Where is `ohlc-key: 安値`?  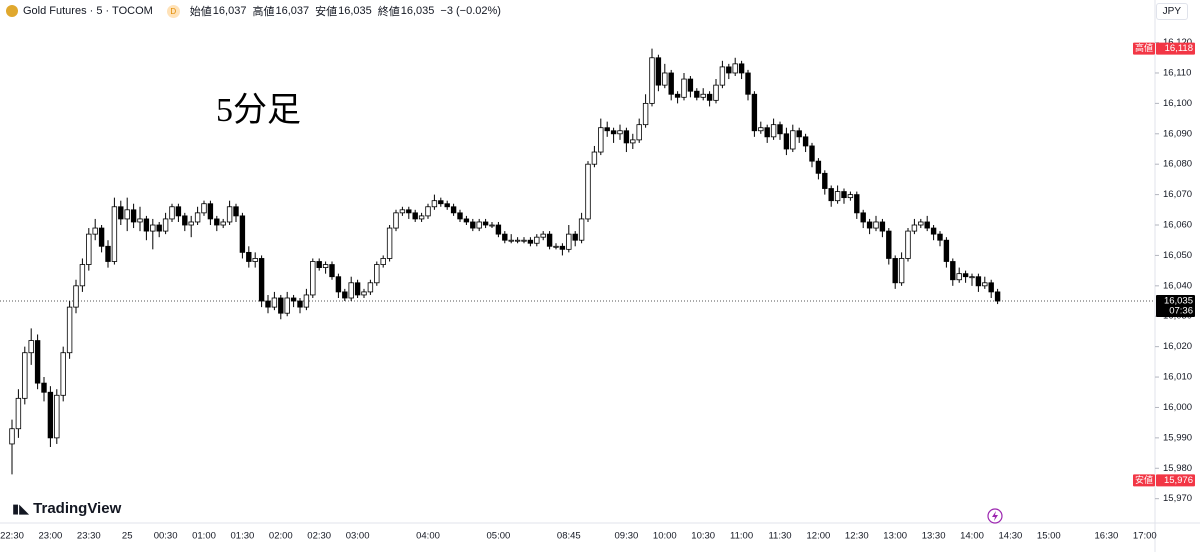 ohlc-key: 安値 is located at coordinates (326, 12).